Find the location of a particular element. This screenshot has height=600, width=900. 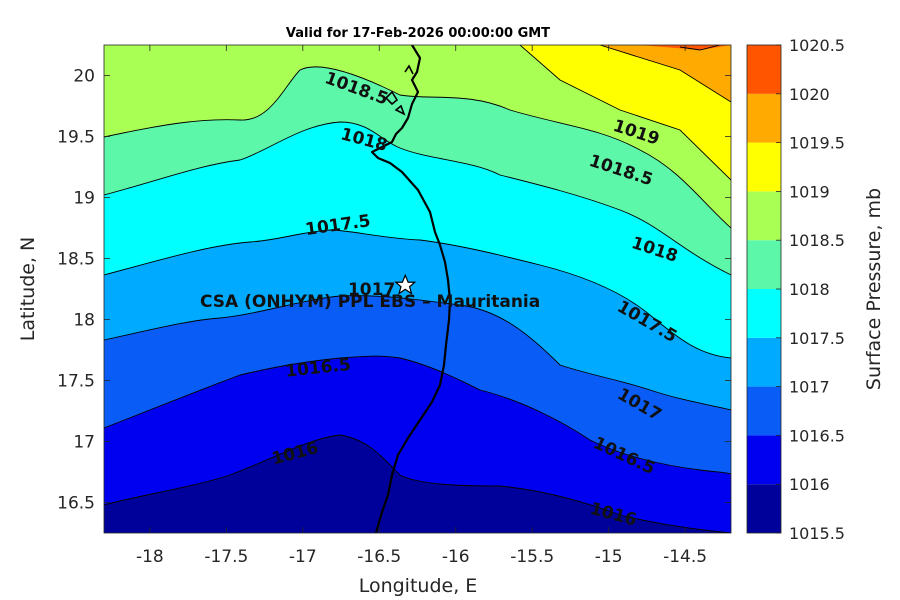

colorbar-tick-label: 1015.5 is located at coordinates (817, 533).